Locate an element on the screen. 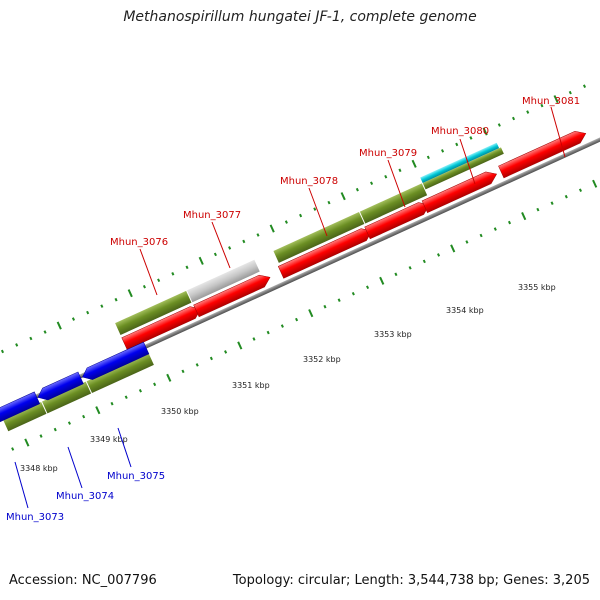 Image resolution: width=600 pixels, height=600 pixels. gene-label-mhun-3075: Mhun_3075 is located at coordinates (136, 476).